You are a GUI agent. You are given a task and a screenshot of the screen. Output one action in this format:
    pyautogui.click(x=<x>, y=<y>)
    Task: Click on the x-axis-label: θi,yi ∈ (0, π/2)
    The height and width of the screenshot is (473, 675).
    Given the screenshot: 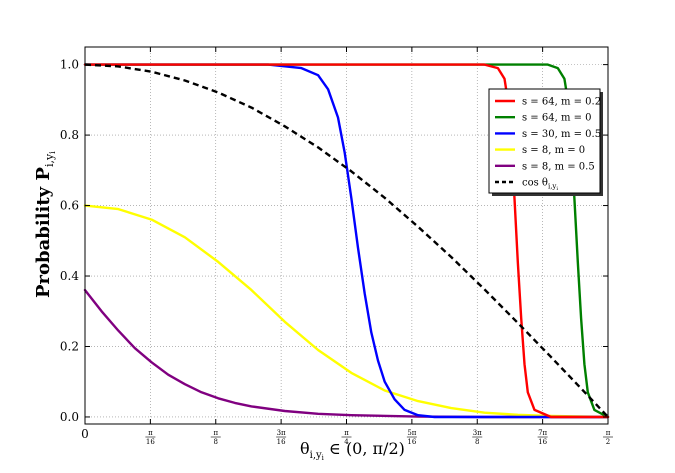 What is the action you would take?
    pyautogui.click(x=352, y=450)
    